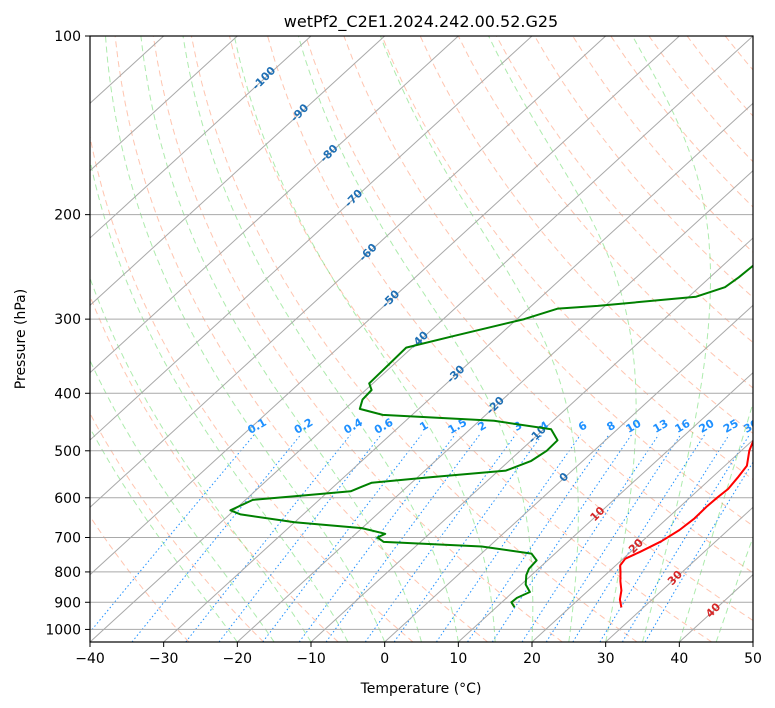 Image resolution: width=775 pixels, height=708 pixels. I want to click on y-tick-label: 900, so click(67, 603).